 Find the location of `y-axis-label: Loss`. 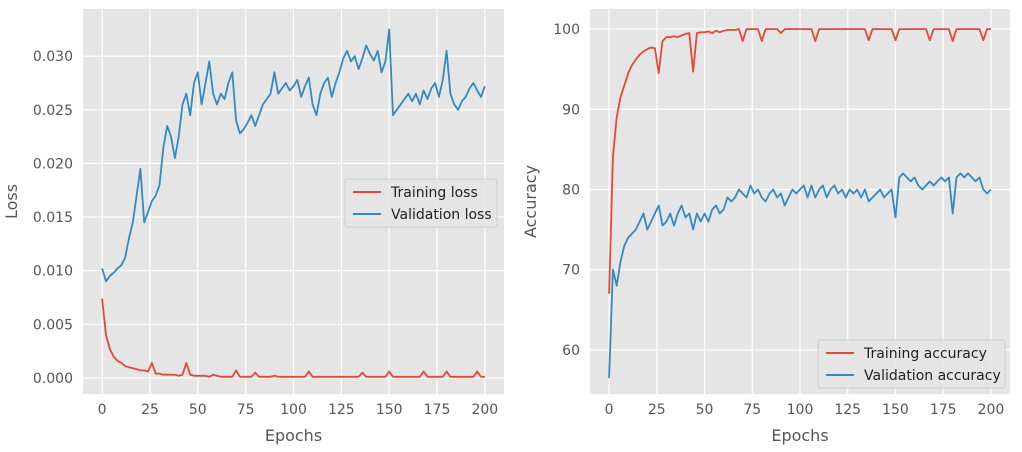

y-axis-label: Loss is located at coordinates (11, 201).